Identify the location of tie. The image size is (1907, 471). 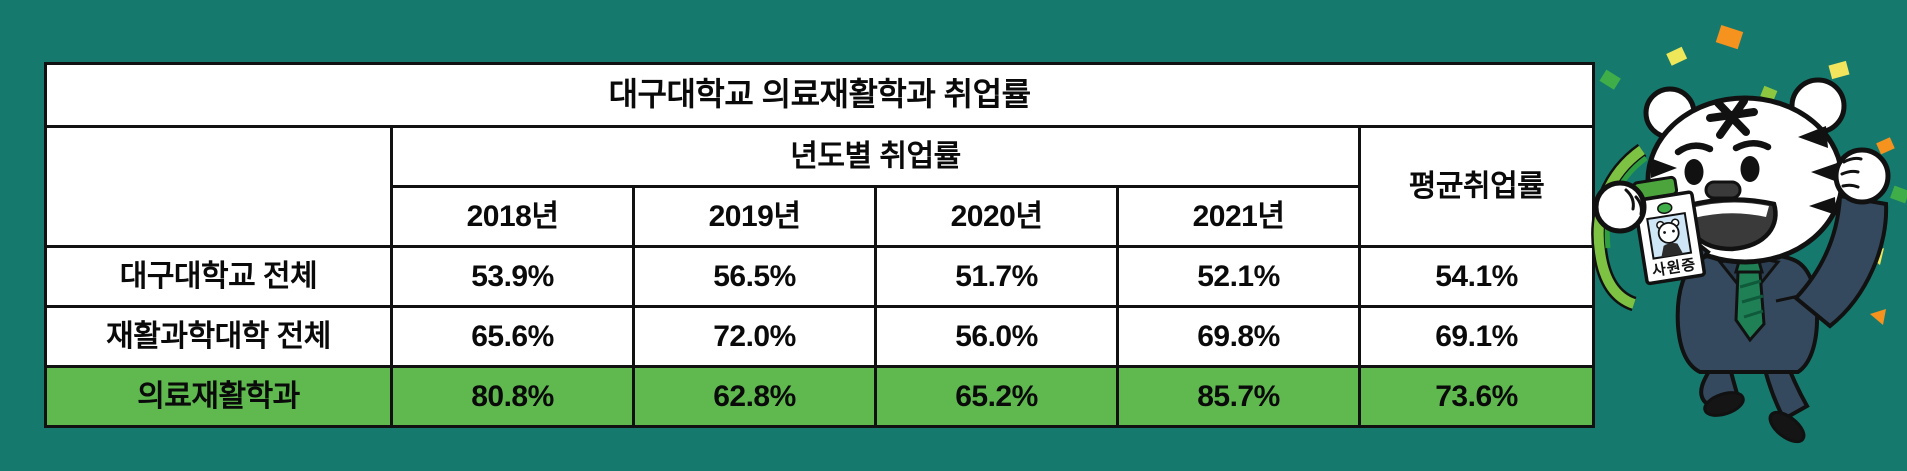
(1750, 299).